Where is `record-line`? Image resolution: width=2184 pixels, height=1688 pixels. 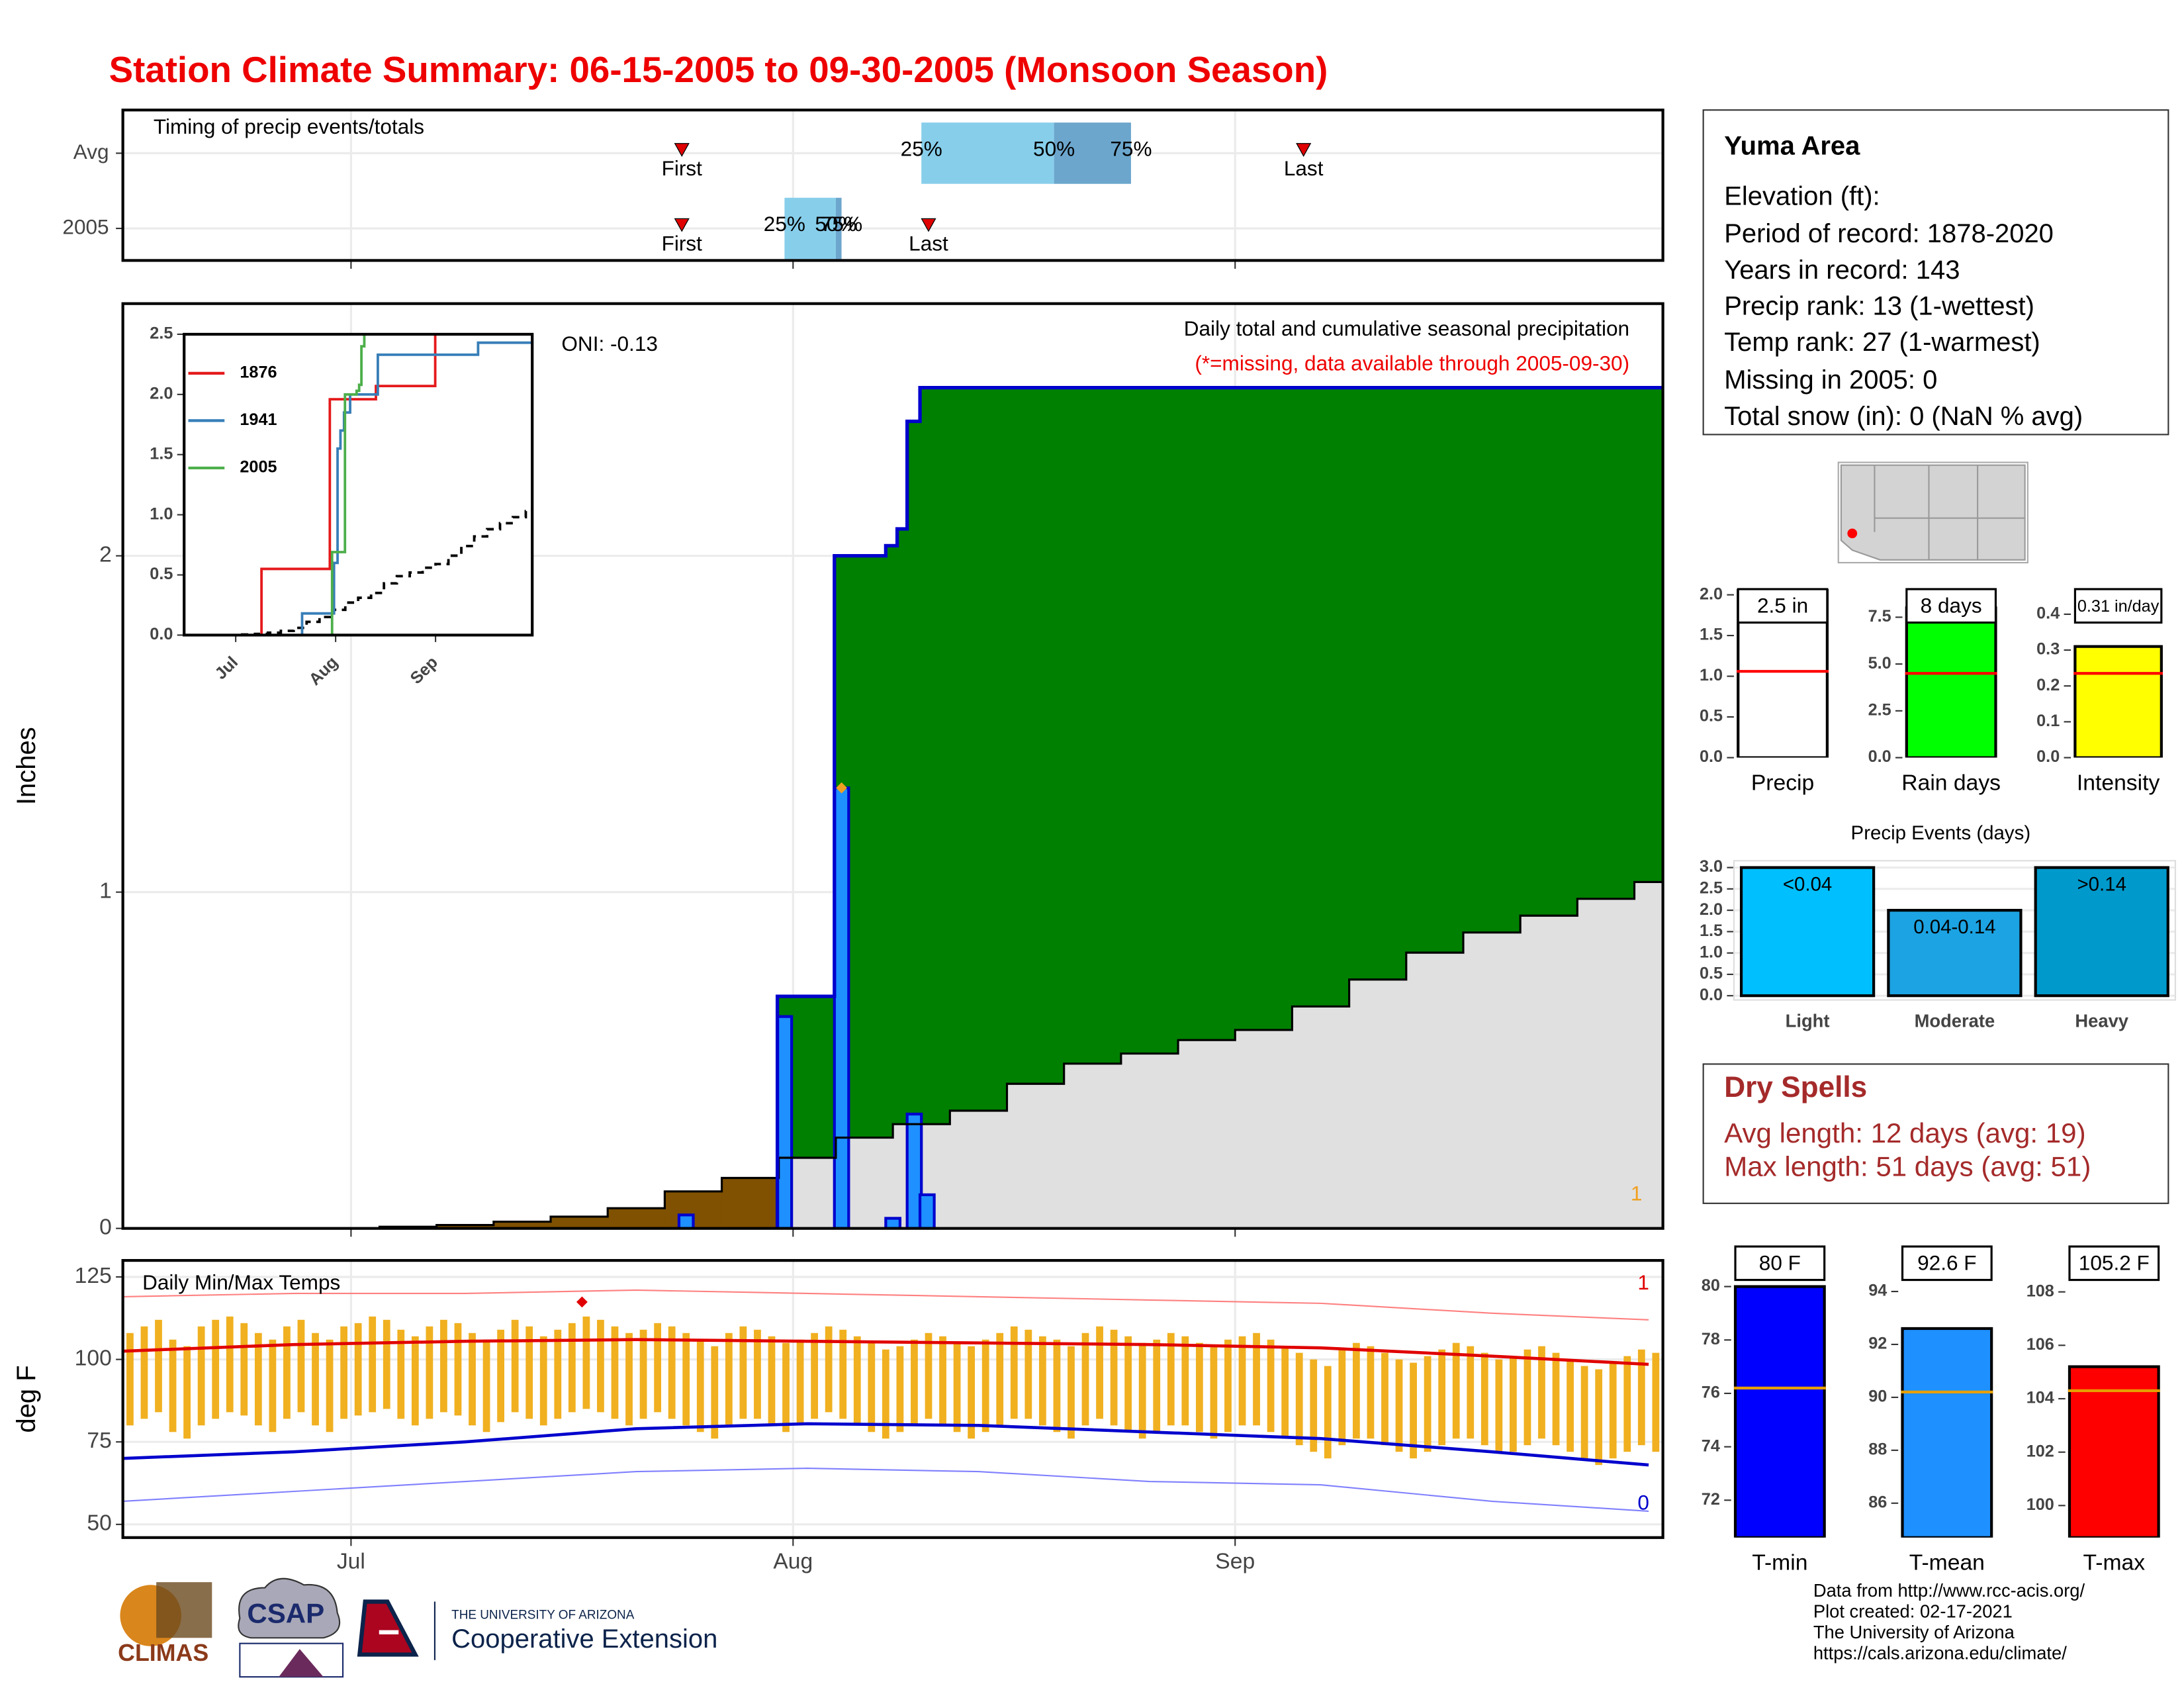
record-line is located at coordinates (886, 1490).